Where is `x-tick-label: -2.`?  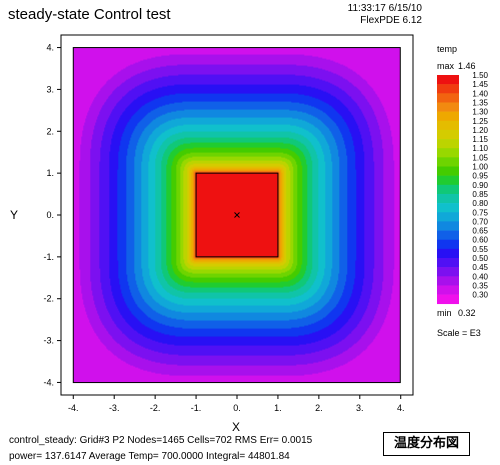
x-tick-label: -2. is located at coordinates (155, 408).